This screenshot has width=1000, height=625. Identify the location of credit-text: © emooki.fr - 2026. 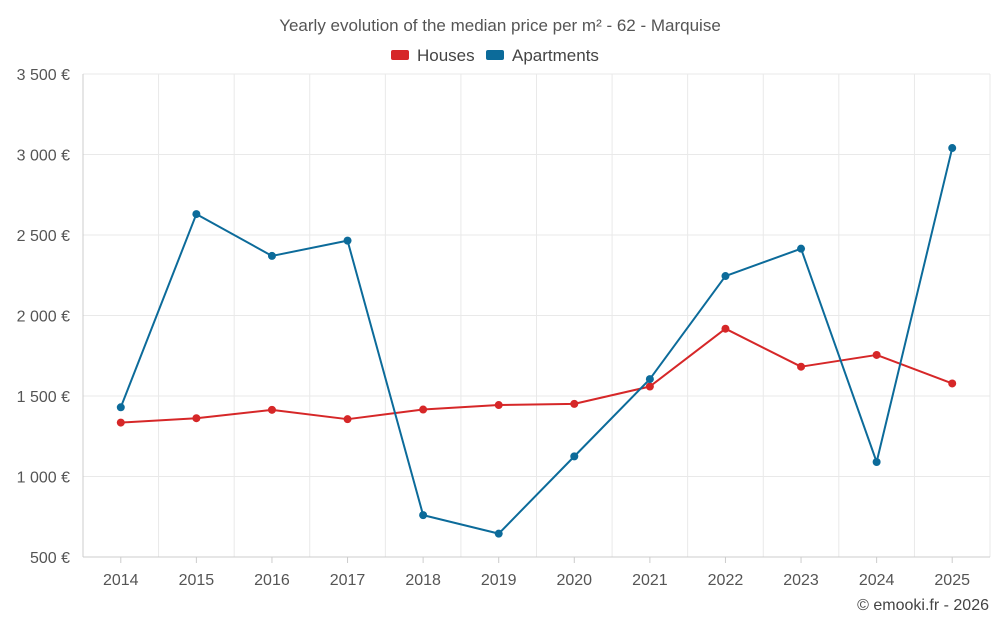
(923, 605).